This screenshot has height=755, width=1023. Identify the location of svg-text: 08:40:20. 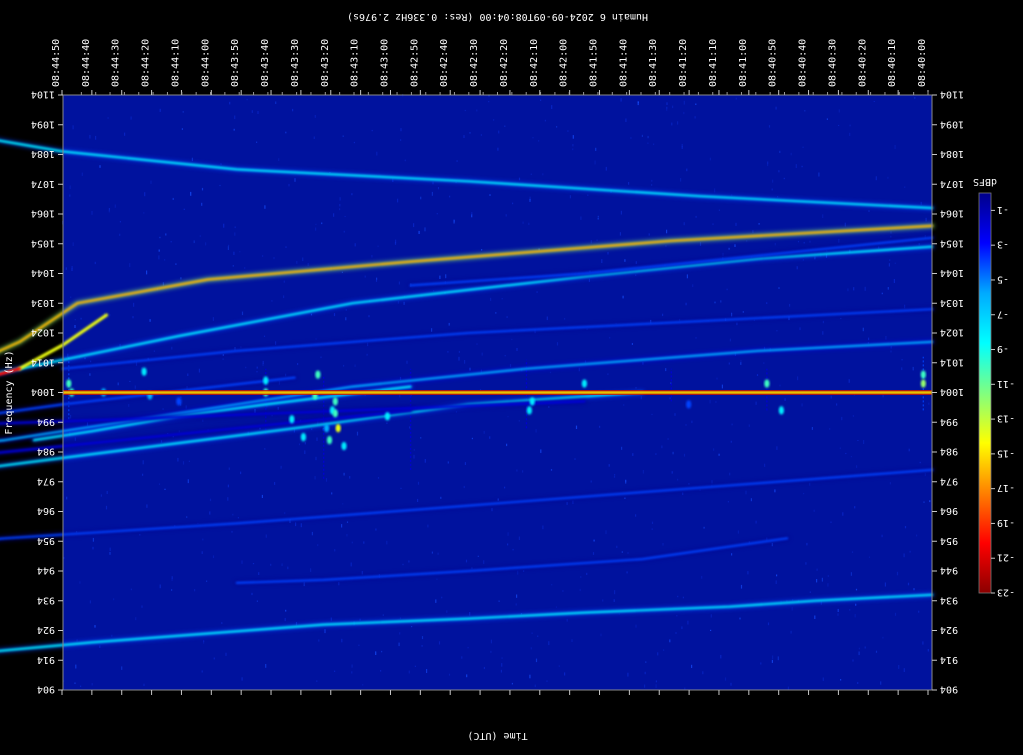
(862, 63).